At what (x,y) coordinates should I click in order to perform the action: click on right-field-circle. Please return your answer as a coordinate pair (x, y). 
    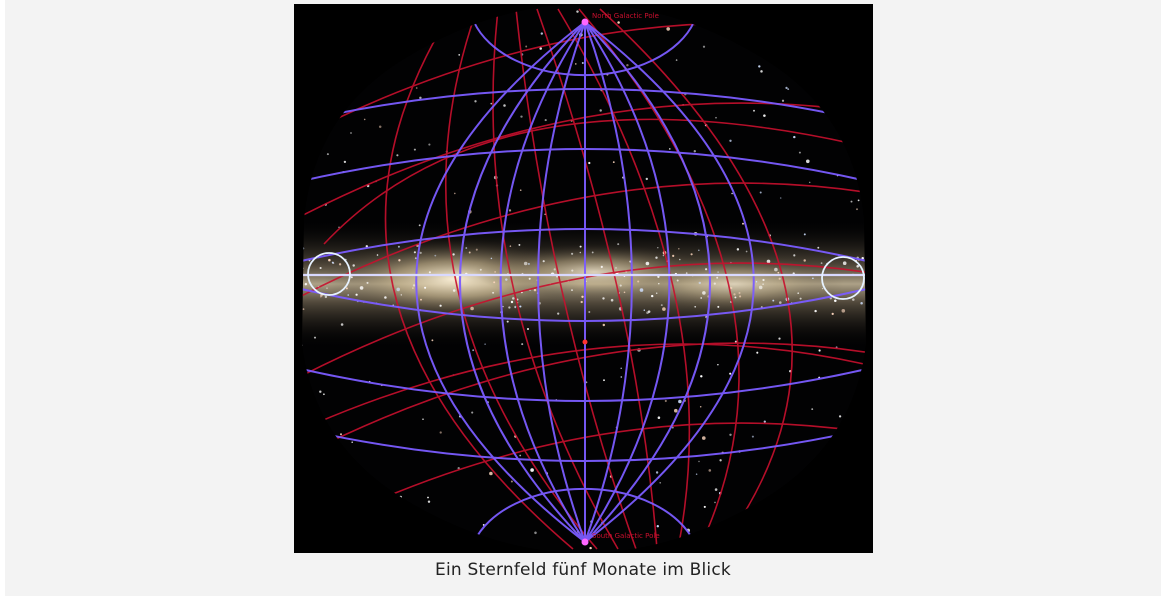
    Looking at the image, I should click on (843, 278).